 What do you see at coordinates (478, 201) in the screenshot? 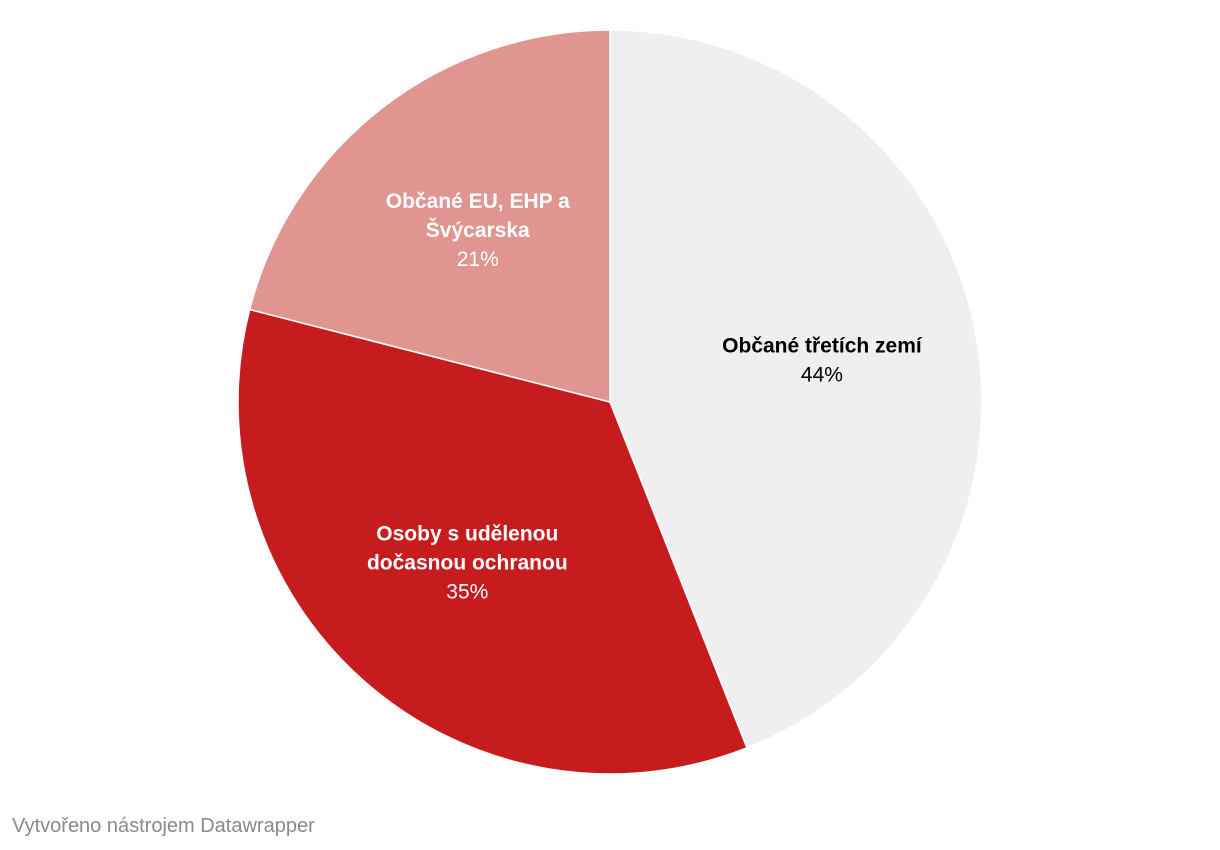
I see `slice-category-label: Občané EU, EHP a` at bounding box center [478, 201].